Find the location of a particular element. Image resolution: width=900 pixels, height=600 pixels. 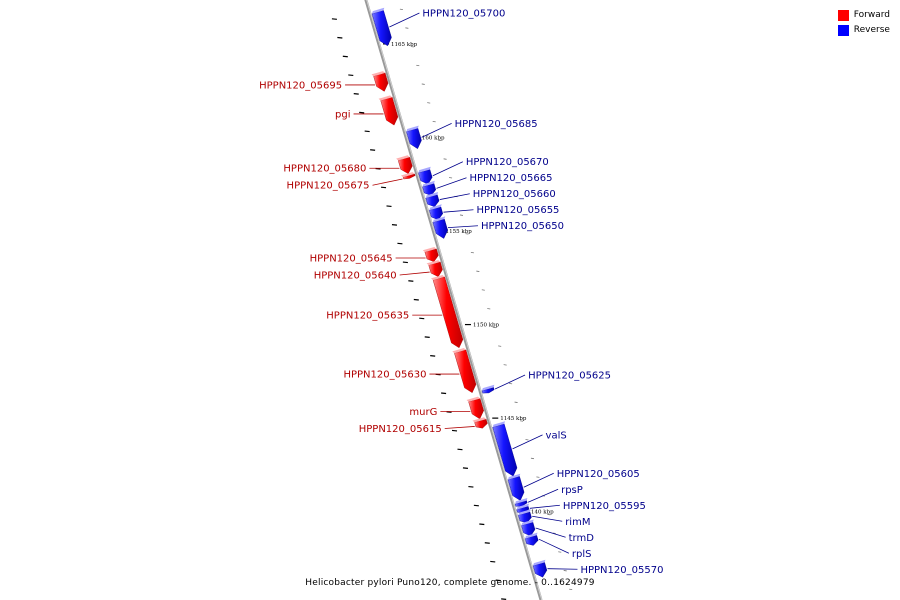

legend-label-reverse: Reverse is located at coordinates (871, 30).